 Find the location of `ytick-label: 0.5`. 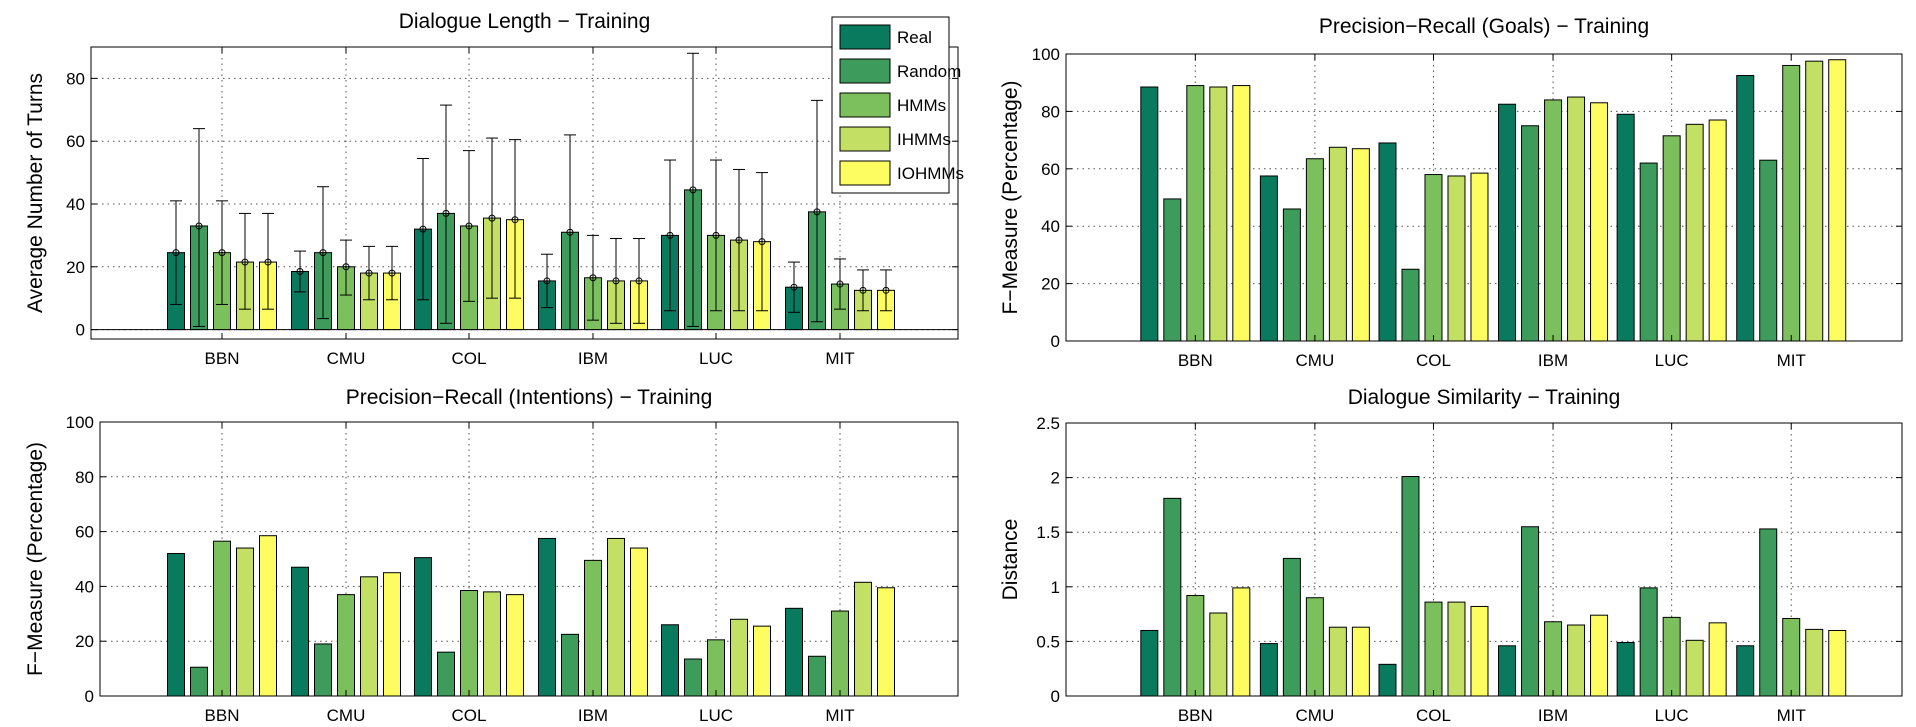

ytick-label: 0.5 is located at coordinates (1048, 641).